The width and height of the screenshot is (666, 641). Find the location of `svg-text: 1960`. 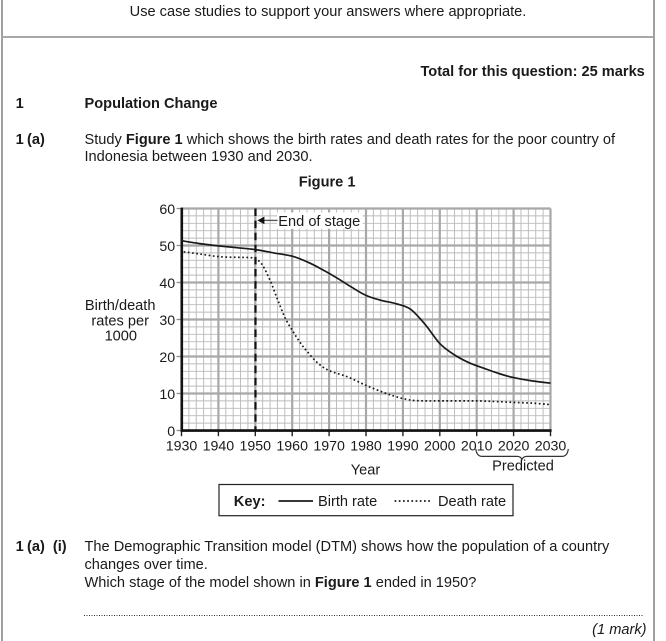

svg-text: 1960 is located at coordinates (292, 447).